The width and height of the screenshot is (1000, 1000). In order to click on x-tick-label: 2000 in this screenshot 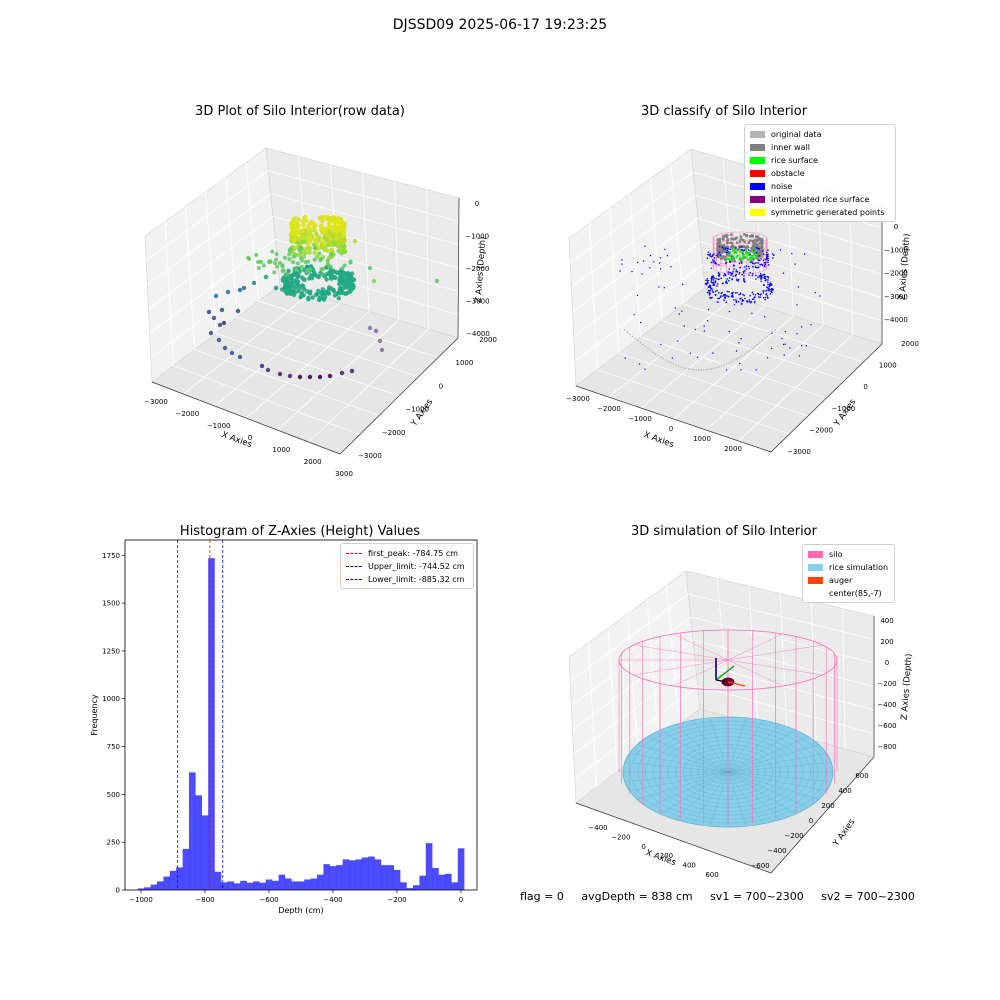, I will do `click(313, 462)`.